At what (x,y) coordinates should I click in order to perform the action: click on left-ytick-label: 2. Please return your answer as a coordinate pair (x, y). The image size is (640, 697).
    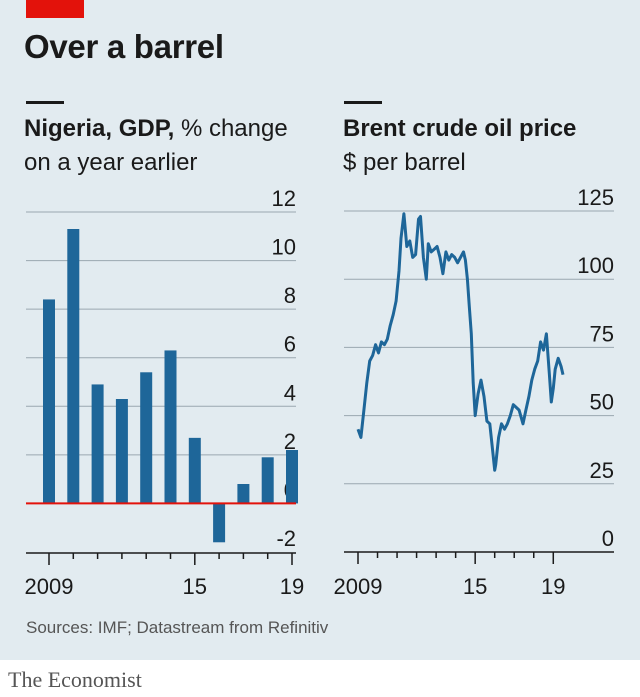
    Looking at the image, I should click on (290, 441).